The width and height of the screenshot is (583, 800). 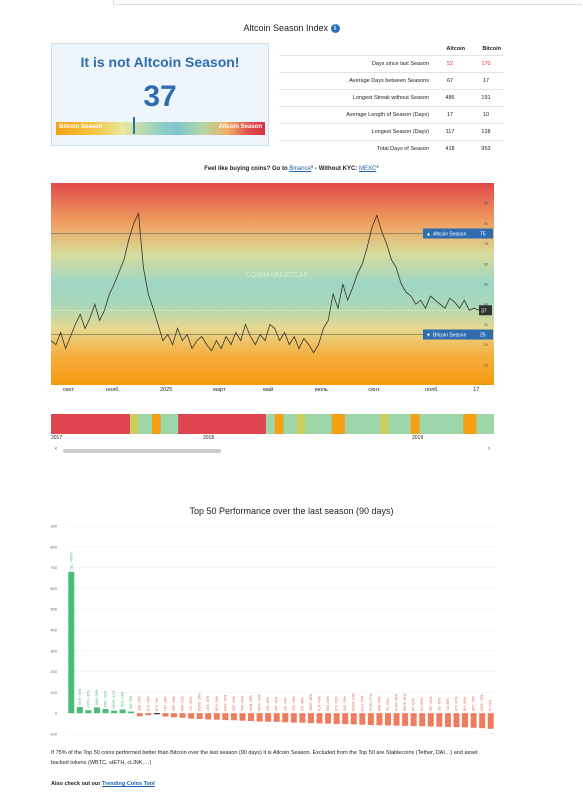 I want to click on bar-data-label: PI -75%, so click(x=491, y=706).